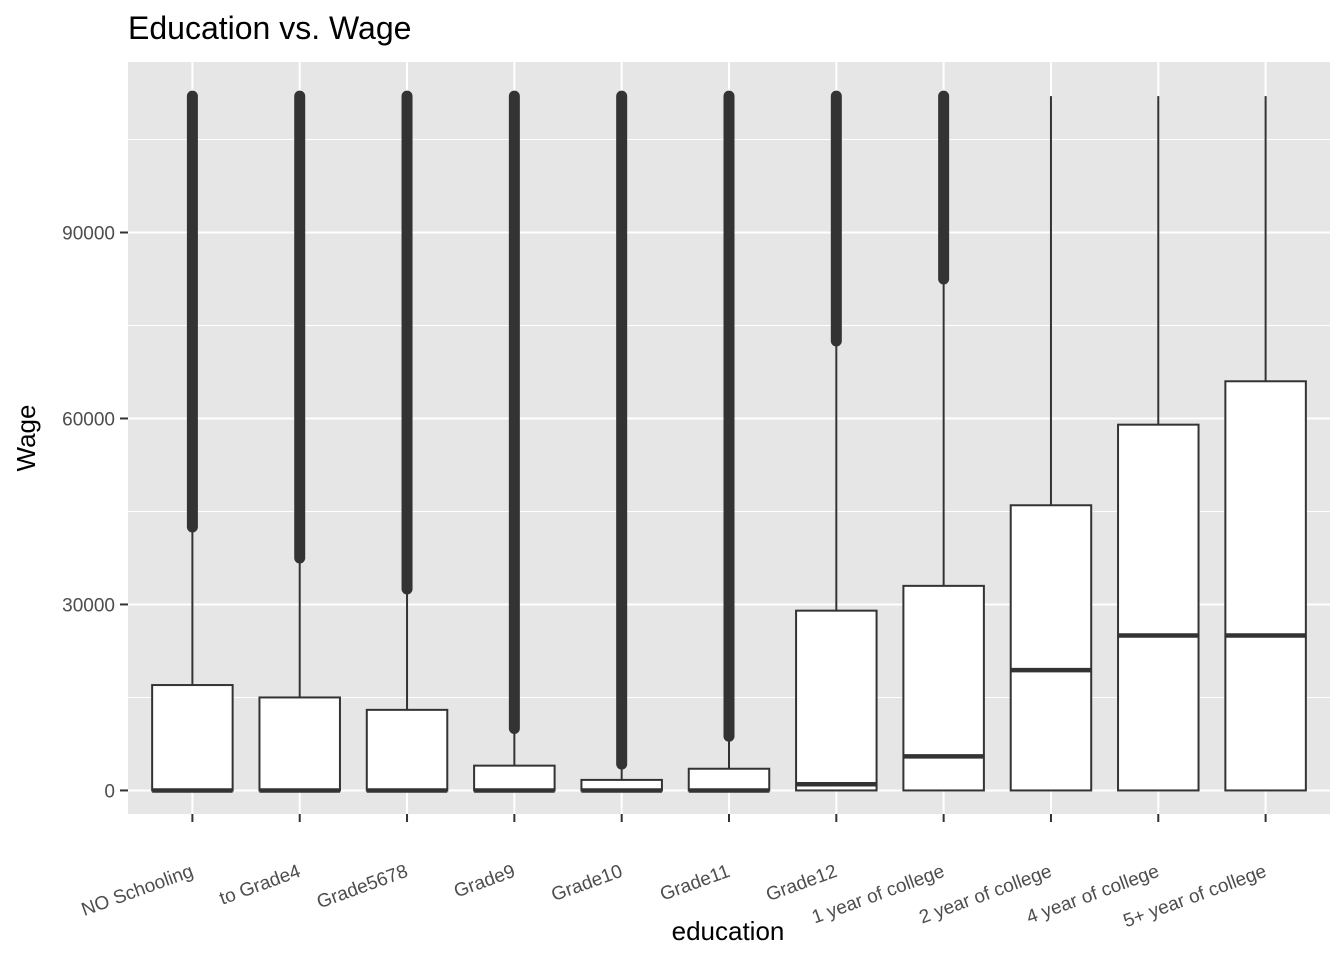  Describe the element at coordinates (587, 883) in the screenshot. I see `x-tick-label: Grade10` at that location.